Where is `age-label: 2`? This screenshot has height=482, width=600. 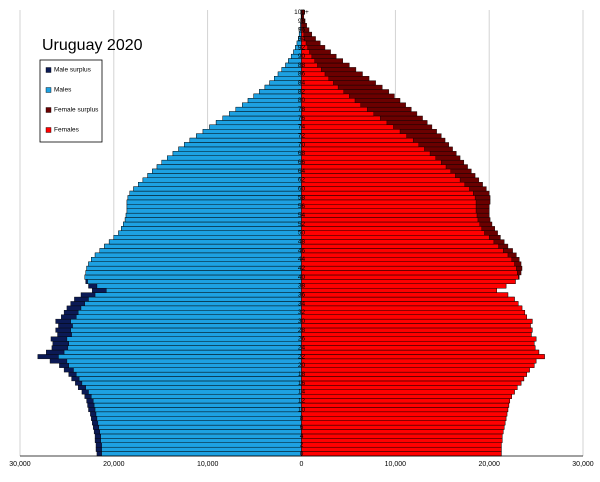
age-label: 2 is located at coordinates (302, 445).